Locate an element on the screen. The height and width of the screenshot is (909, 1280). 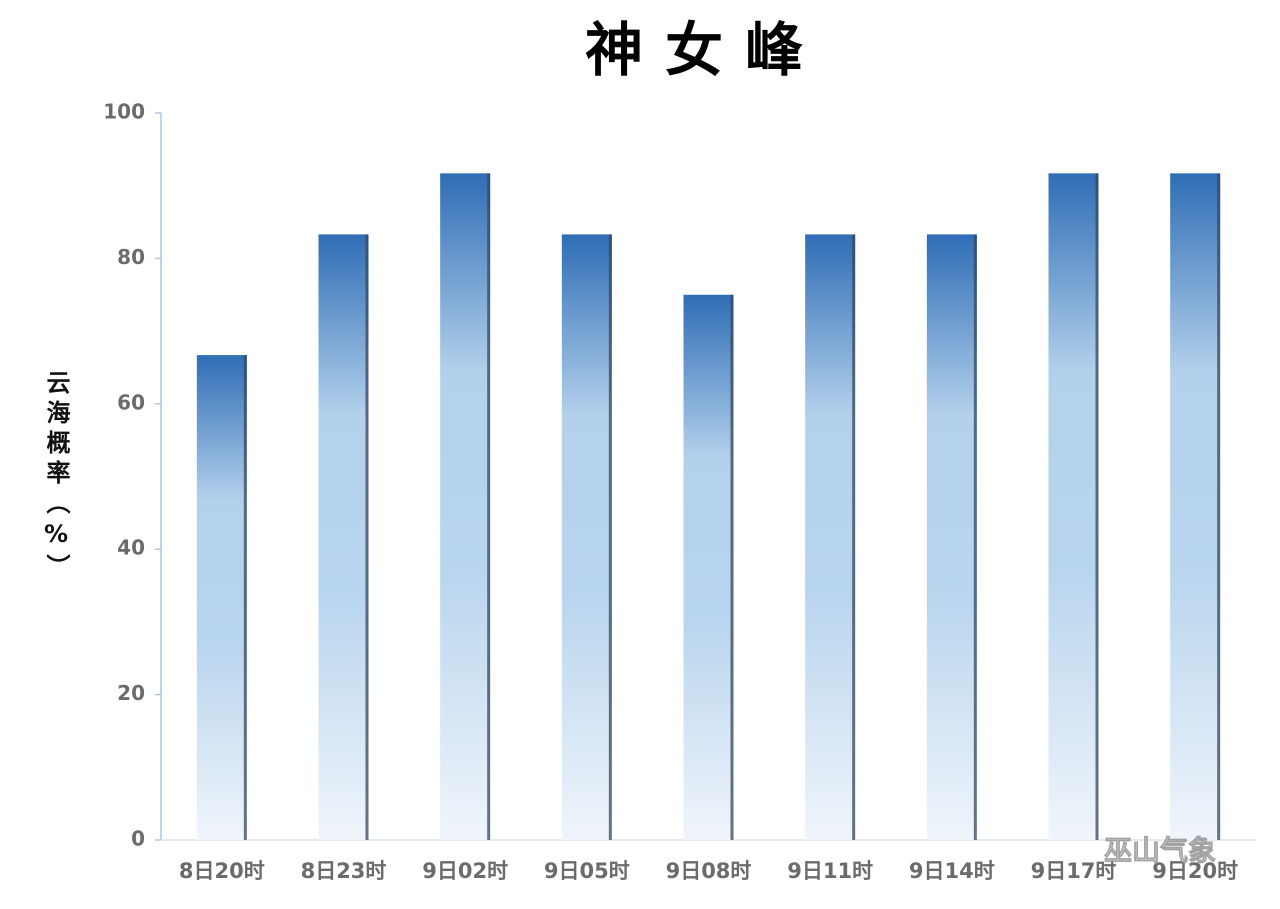
x-tick-label: 9日05时 is located at coordinates (587, 871).